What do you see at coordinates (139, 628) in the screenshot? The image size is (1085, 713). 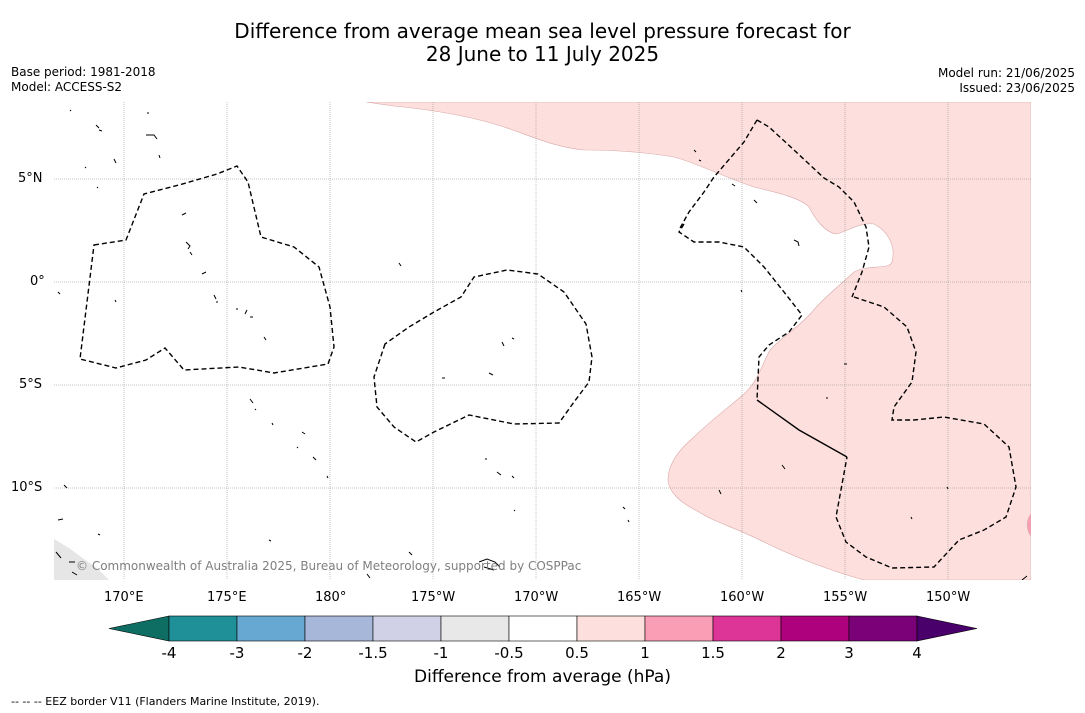 I see `colorbar-extend-low` at bounding box center [139, 628].